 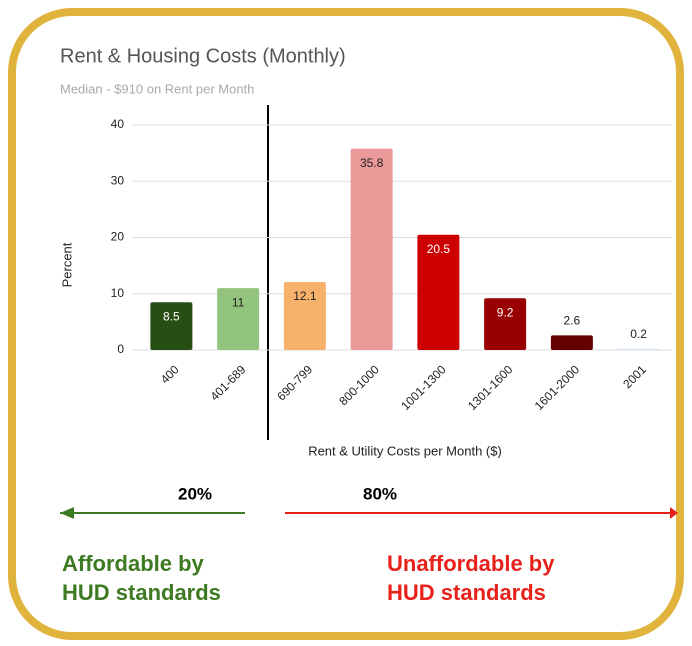 I want to click on y-tick-label: 20, so click(x=118, y=237).